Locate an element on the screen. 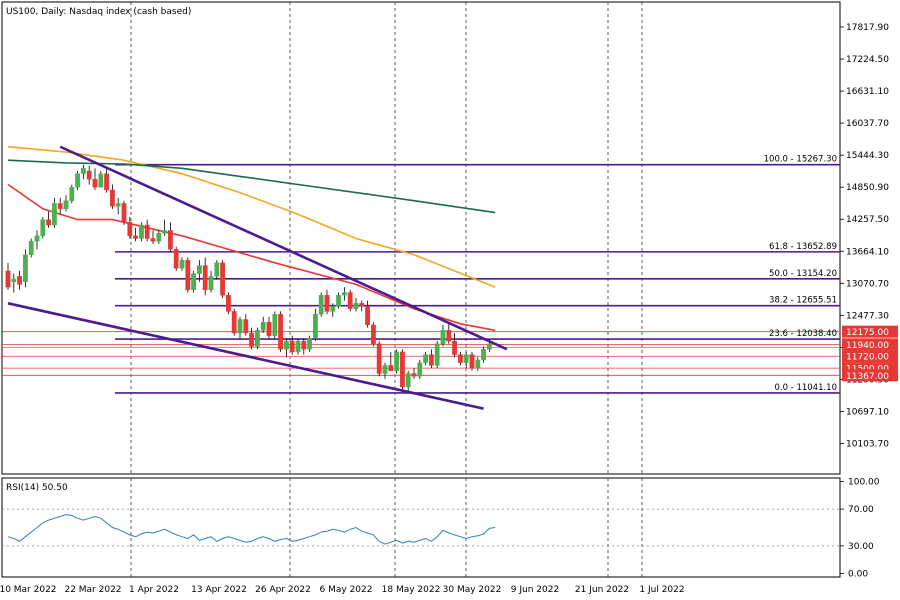  fib-level-label: 50.0 - 13154.20 is located at coordinates (803, 274).